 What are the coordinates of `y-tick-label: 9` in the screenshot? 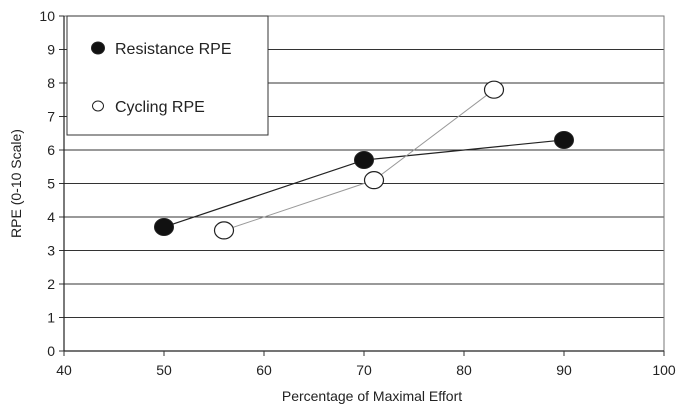 It's located at (51, 50).